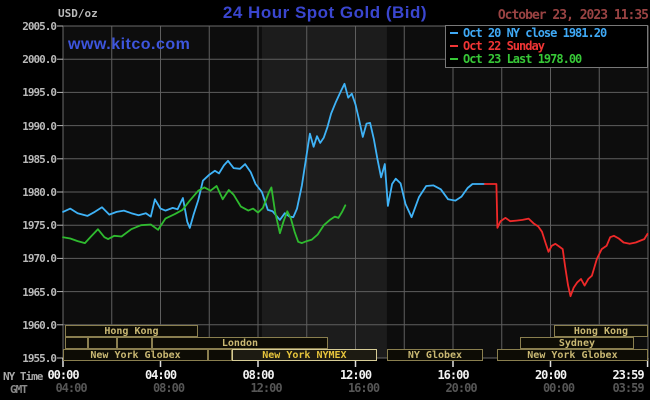  I want to click on gmt-time-tick-label: 08:00, so click(168, 388).